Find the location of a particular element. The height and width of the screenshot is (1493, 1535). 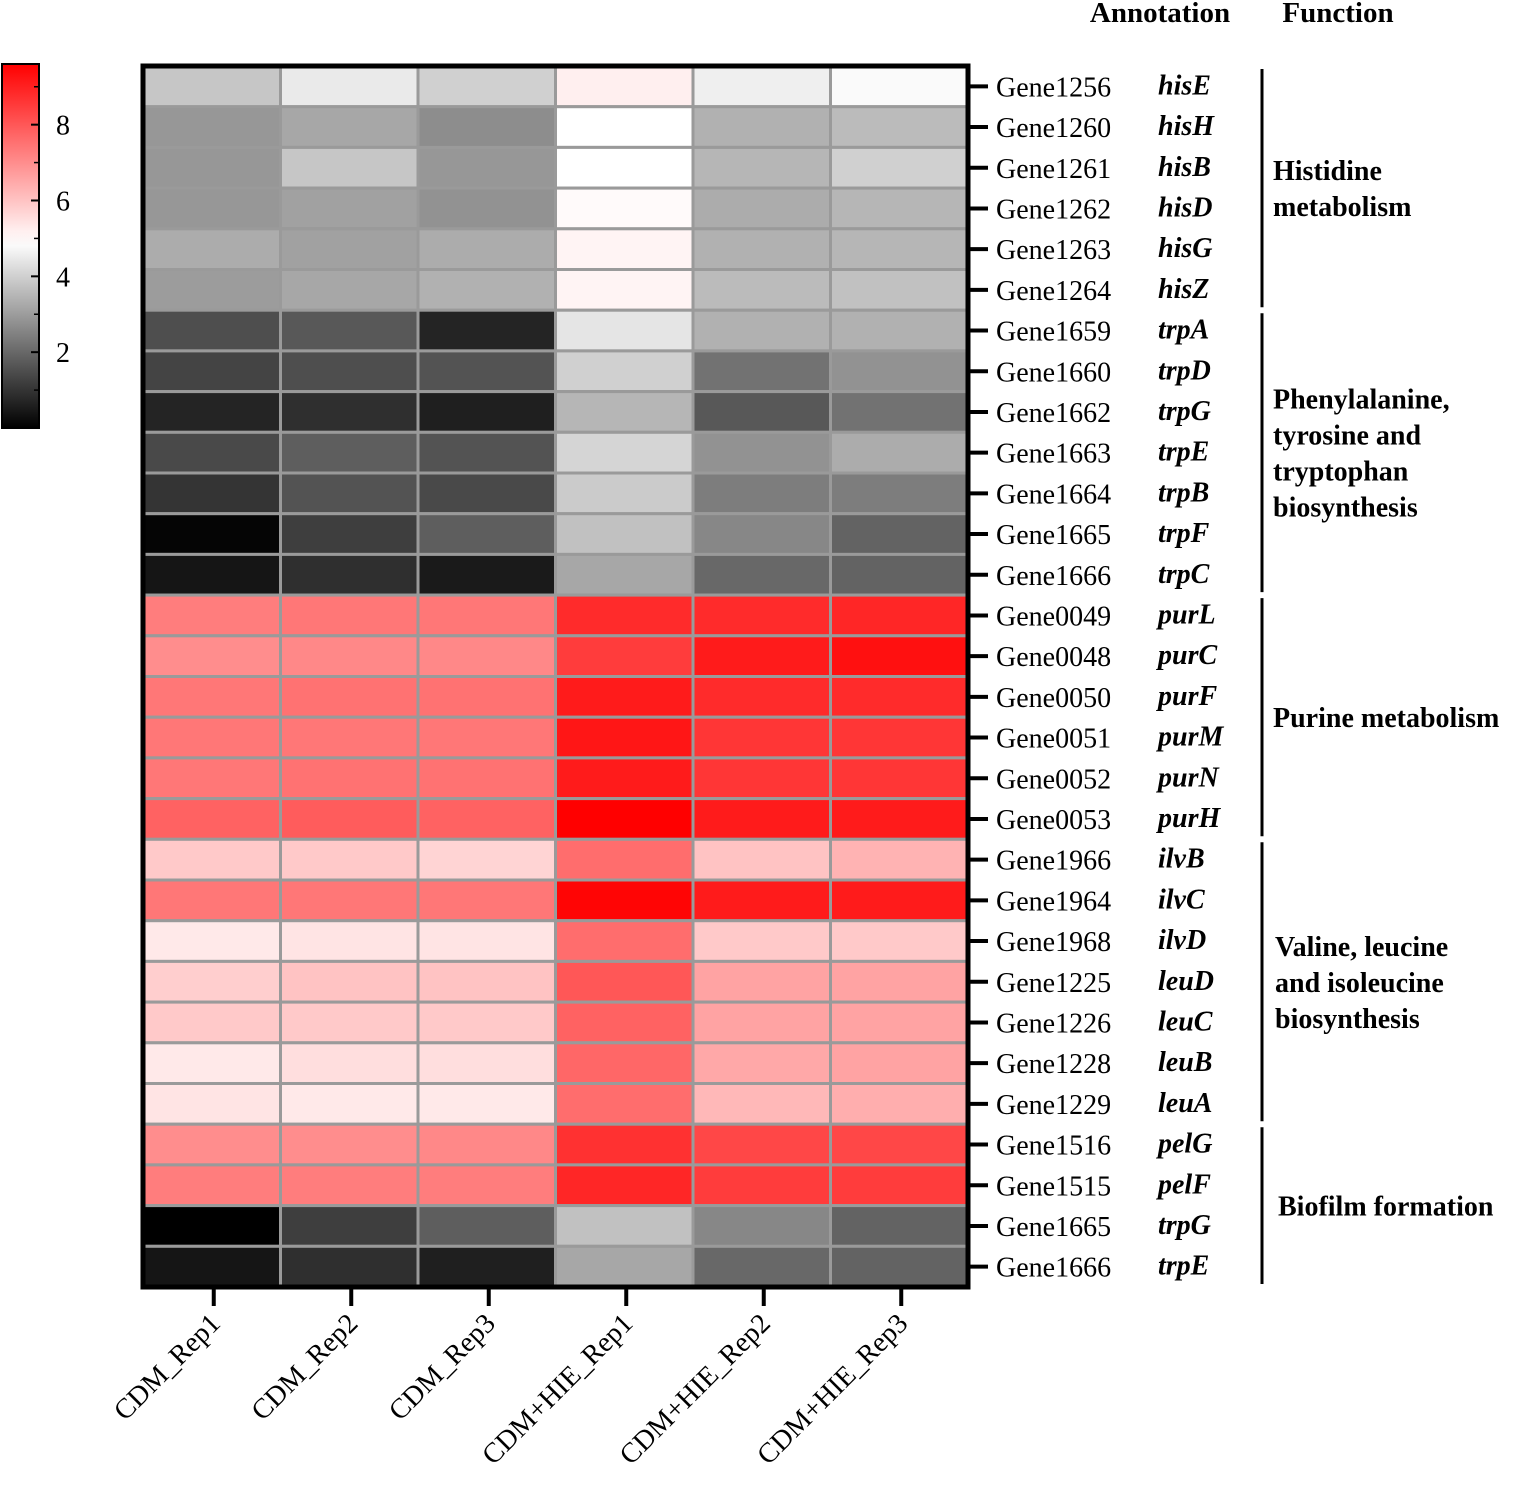

colorbar-tick-label: 4 is located at coordinates (63, 277).